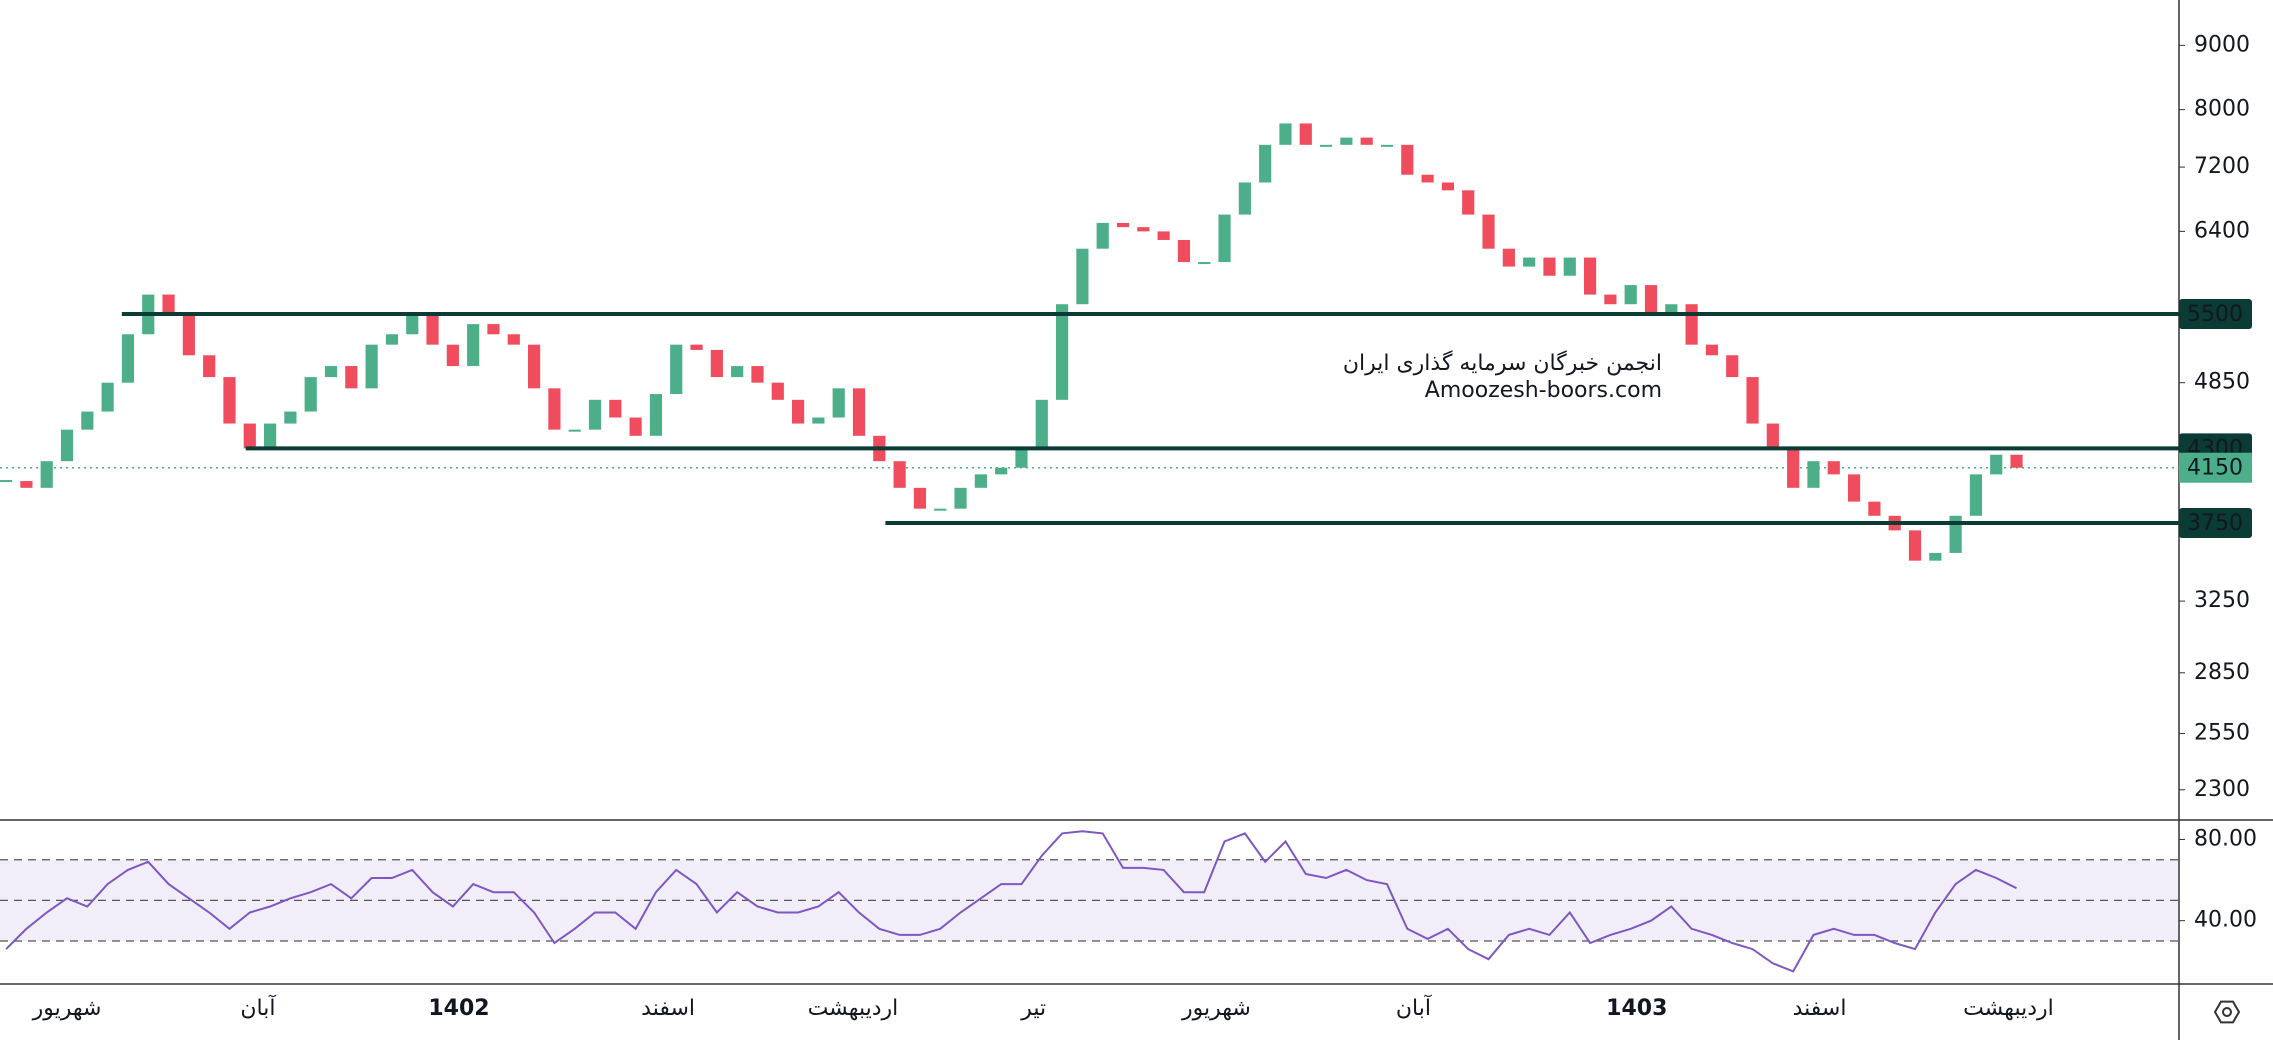  Describe the element at coordinates (2222, 230) in the screenshot. I see `y-tick-label: 6400` at that location.